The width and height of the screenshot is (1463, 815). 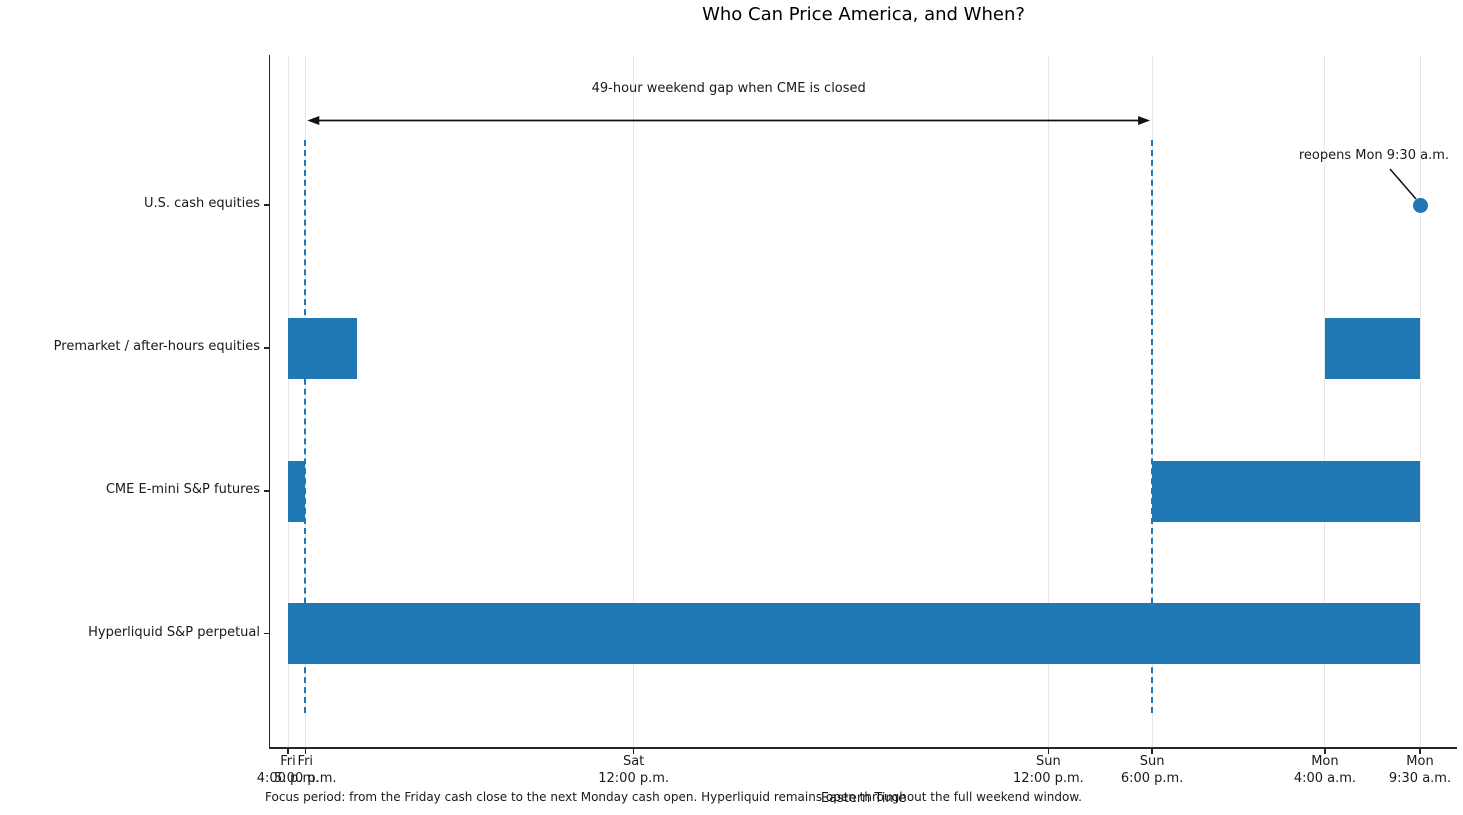 I want to click on y-axis-spine, so click(x=269, y=402).